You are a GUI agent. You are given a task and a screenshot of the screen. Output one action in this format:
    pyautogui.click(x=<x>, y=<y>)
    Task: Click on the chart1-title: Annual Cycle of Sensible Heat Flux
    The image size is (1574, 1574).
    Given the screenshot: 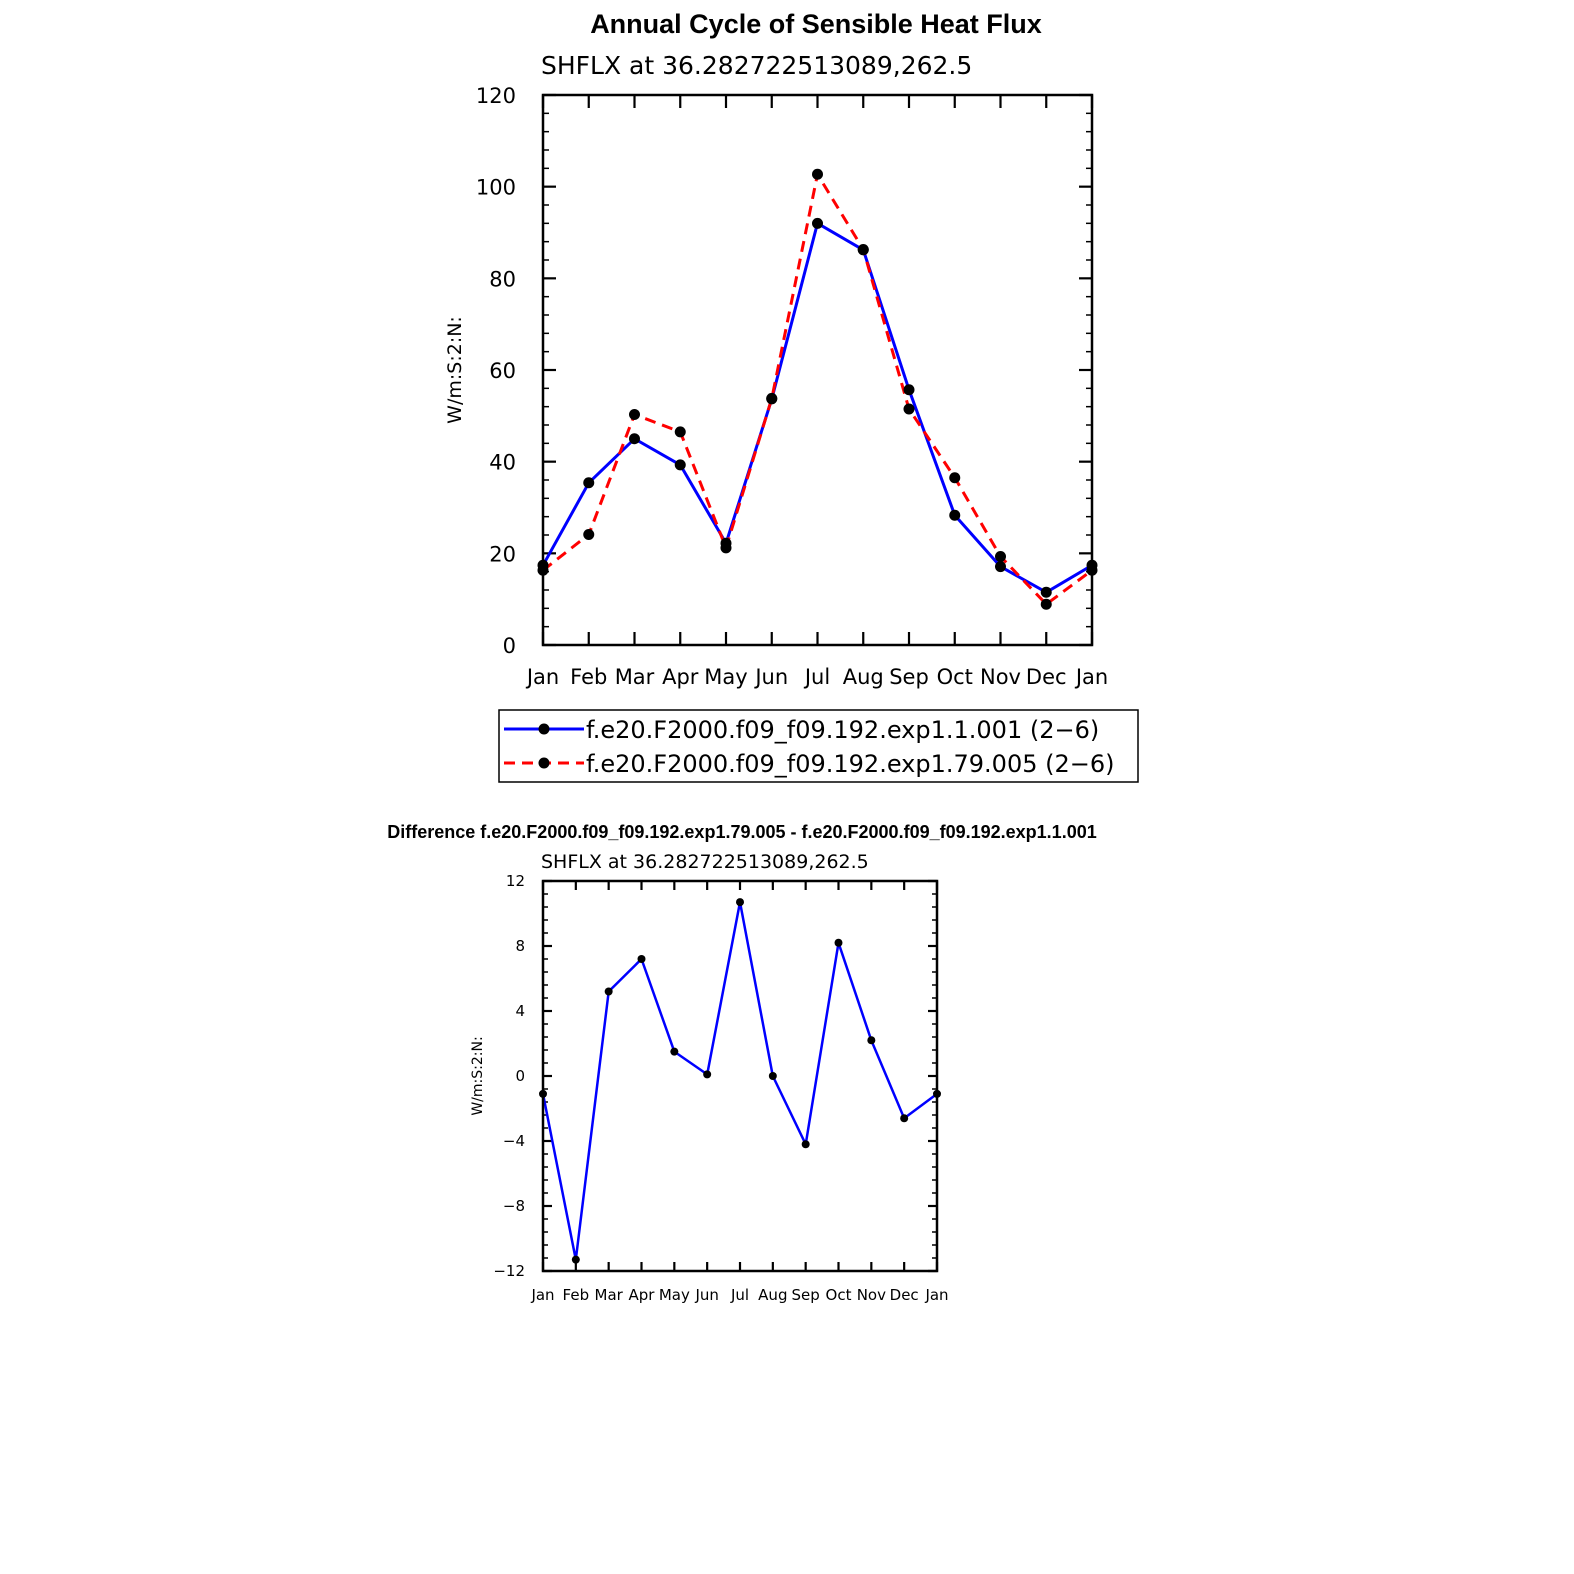 What is the action you would take?
    pyautogui.click(x=816, y=24)
    